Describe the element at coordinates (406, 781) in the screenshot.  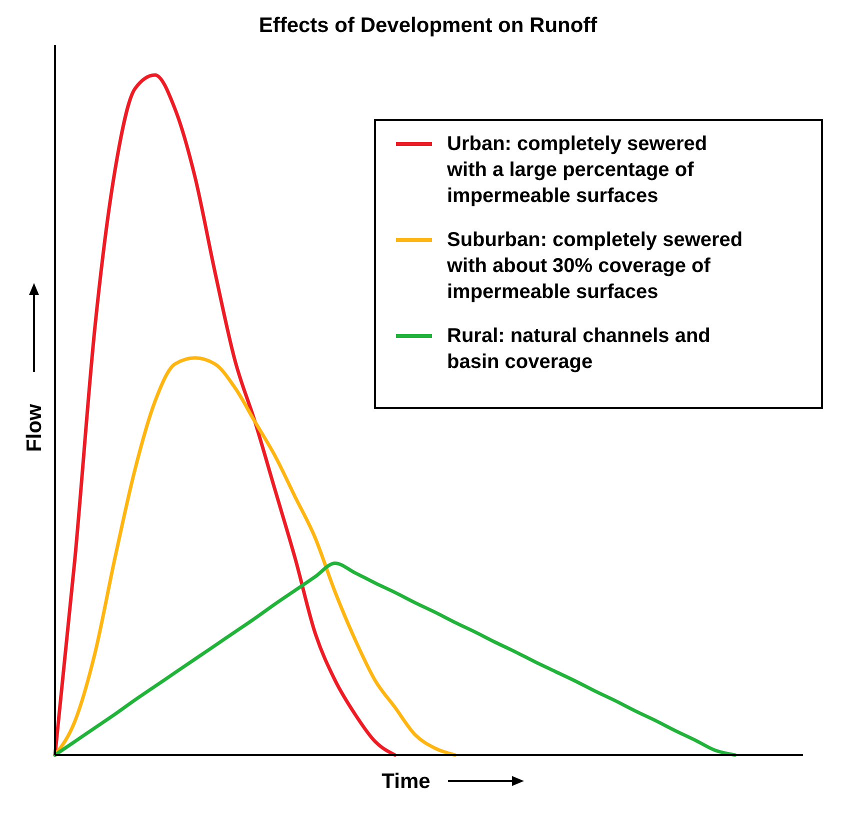
I see `x-axis-title: Time` at that location.